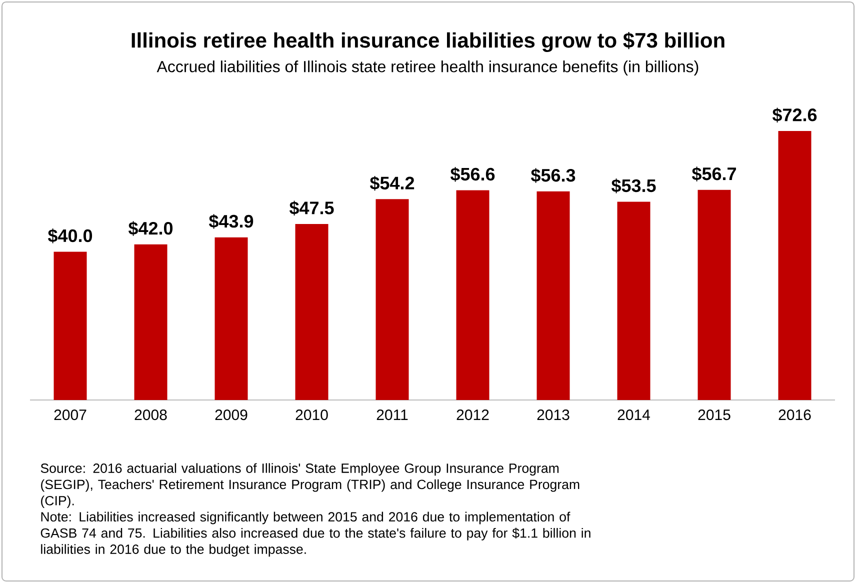 This screenshot has height=583, width=856. What do you see at coordinates (427, 68) in the screenshot?
I see `chart-subtitle: Accrued liabilities of Illinois state retiree health insurance benefits (in billions)` at bounding box center [427, 68].